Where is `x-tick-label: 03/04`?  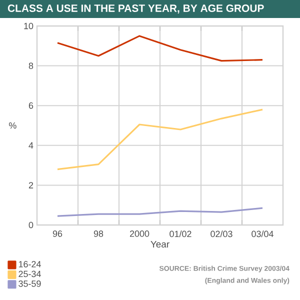
x-tick-label: 03/04 is located at coordinates (263, 234).